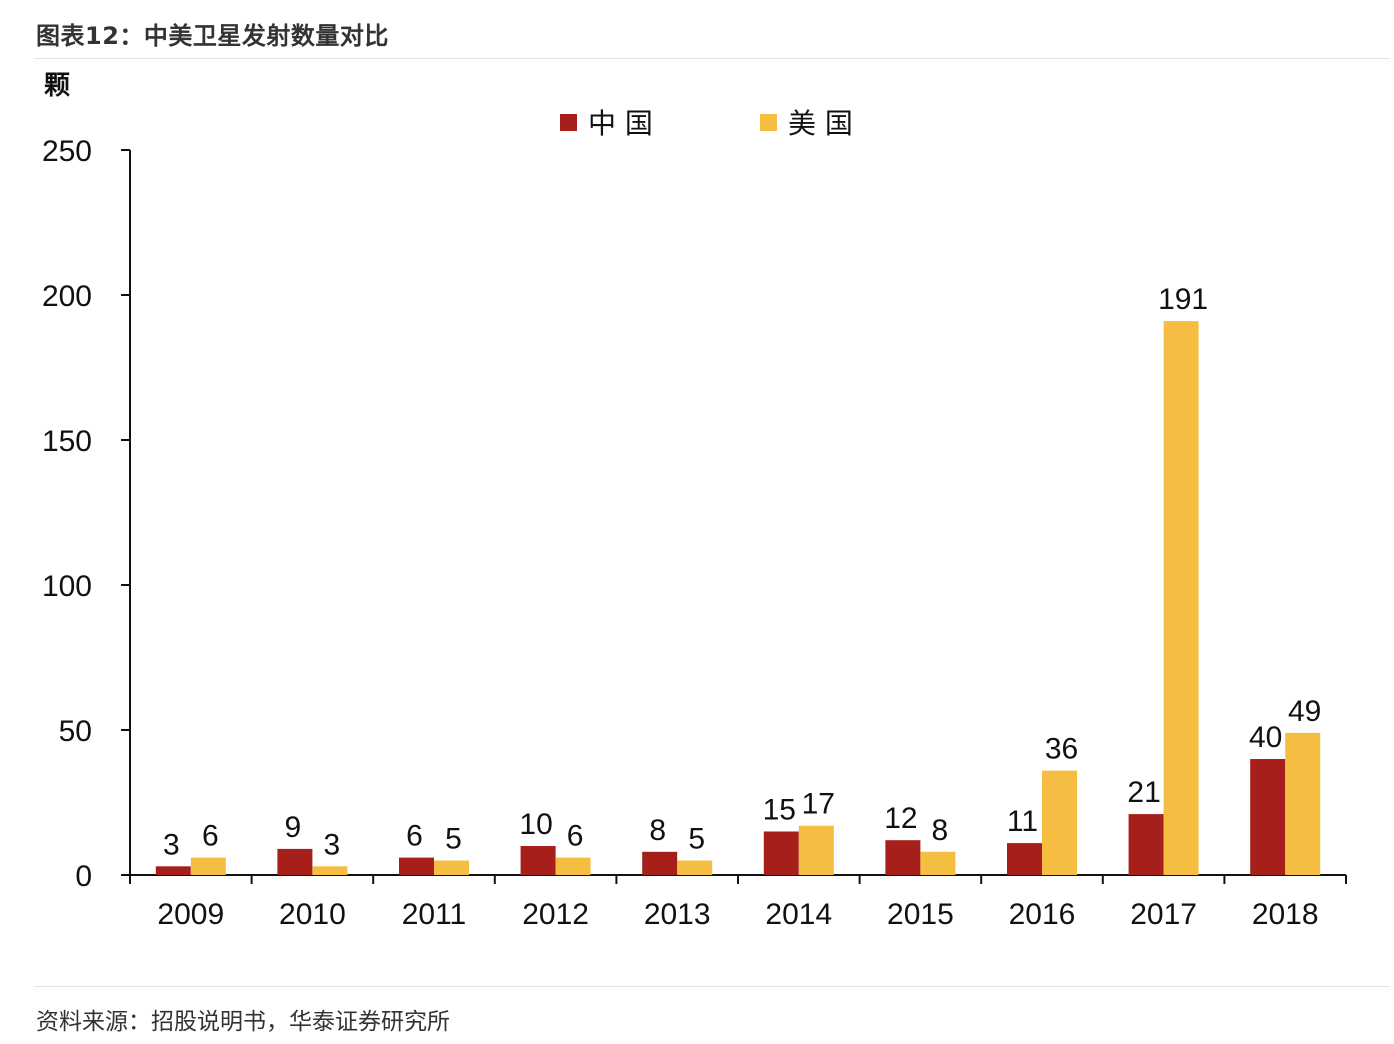  What do you see at coordinates (535, 824) in the screenshot?
I see `data-label-china: 10` at bounding box center [535, 824].